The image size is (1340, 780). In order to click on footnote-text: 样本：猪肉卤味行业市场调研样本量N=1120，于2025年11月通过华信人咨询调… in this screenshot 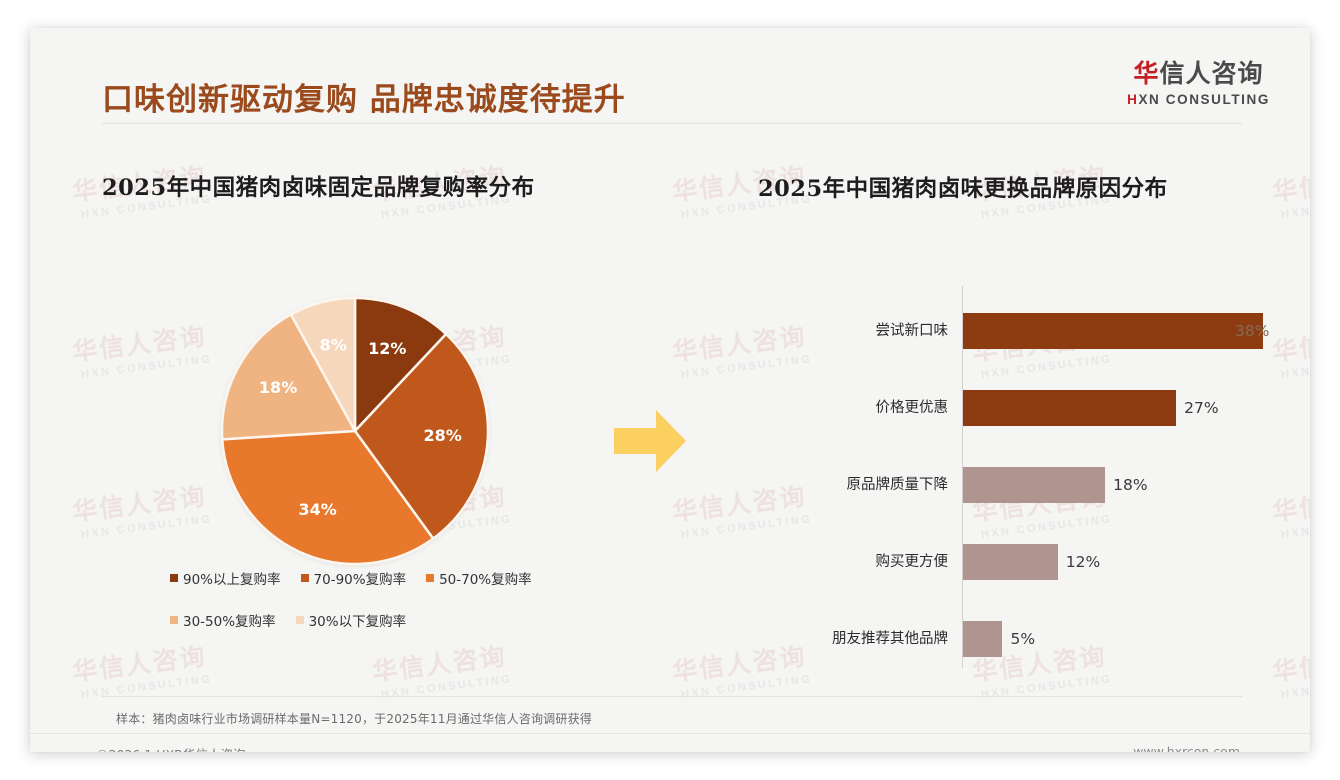, I will do `click(354, 719)`.